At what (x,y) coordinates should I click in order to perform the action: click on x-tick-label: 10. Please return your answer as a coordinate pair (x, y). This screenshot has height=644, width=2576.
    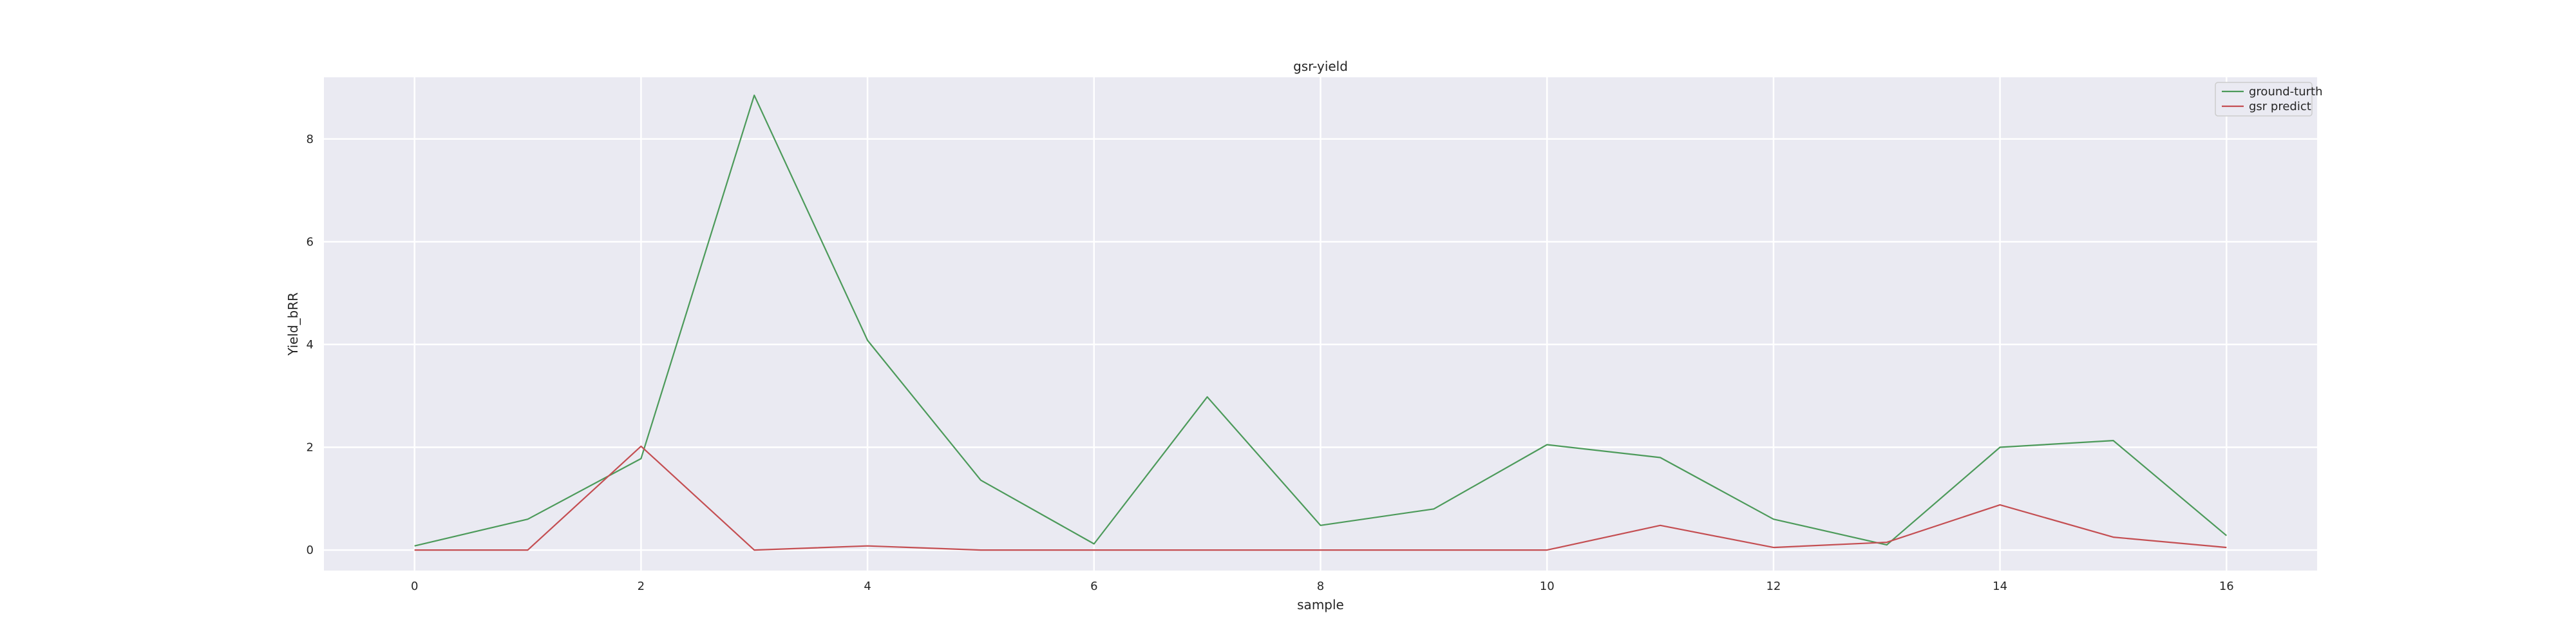
    Looking at the image, I should click on (1547, 587).